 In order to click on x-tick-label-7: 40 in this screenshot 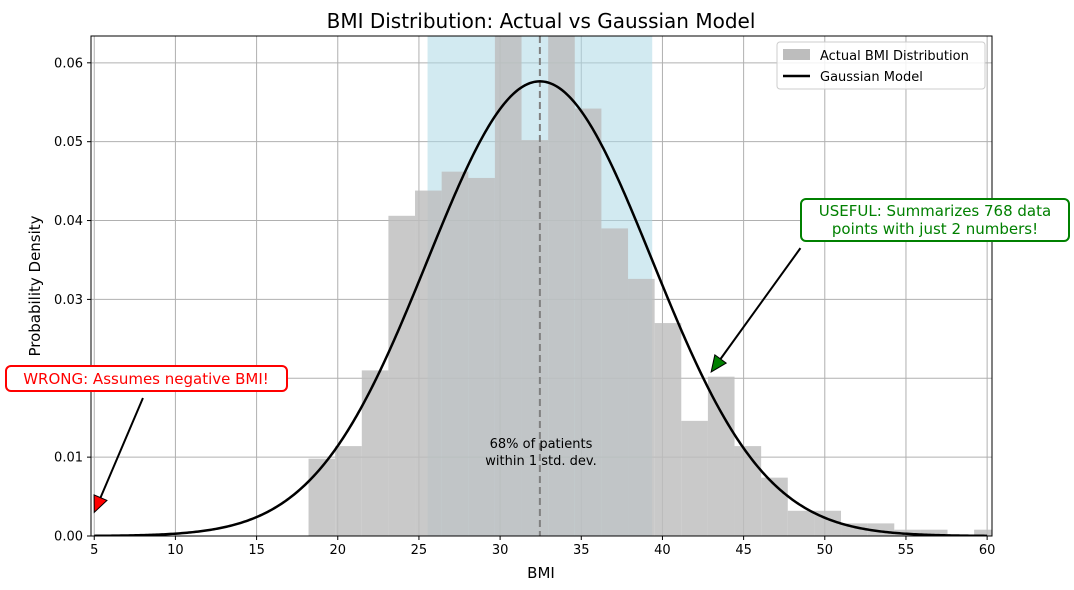, I will do `click(662, 550)`.